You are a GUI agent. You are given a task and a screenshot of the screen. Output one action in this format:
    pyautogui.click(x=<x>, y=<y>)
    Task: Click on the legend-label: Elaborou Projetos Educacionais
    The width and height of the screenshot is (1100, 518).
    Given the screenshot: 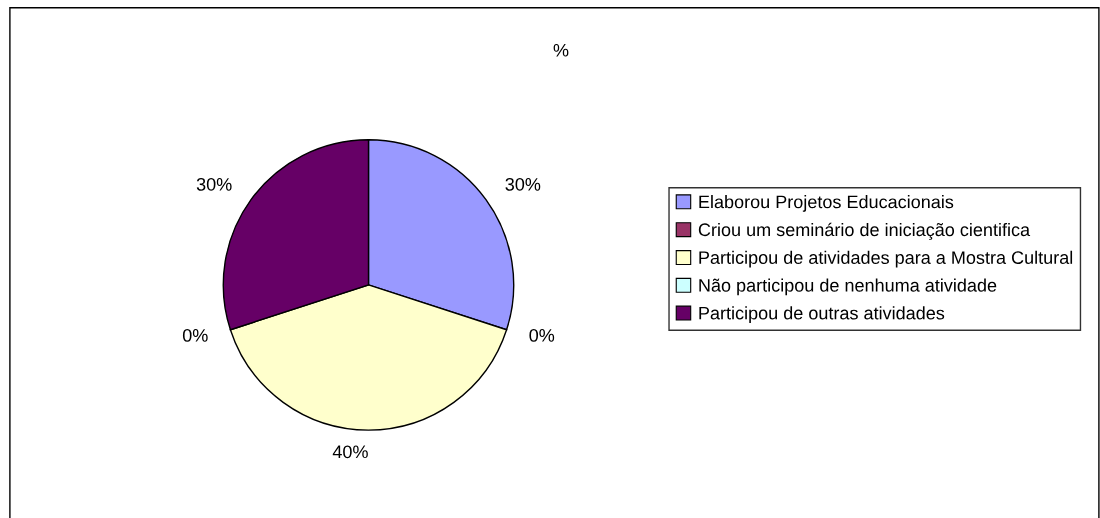 What is the action you would take?
    pyautogui.click(x=826, y=203)
    